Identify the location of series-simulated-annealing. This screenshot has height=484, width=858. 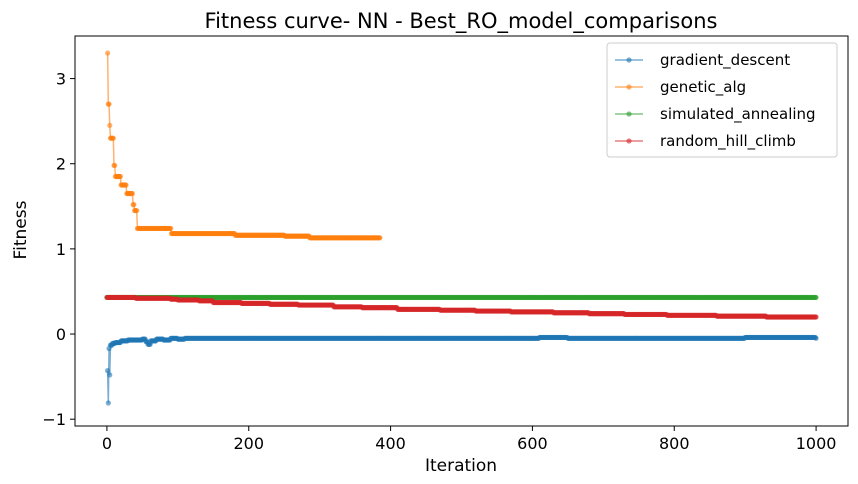
(461, 297).